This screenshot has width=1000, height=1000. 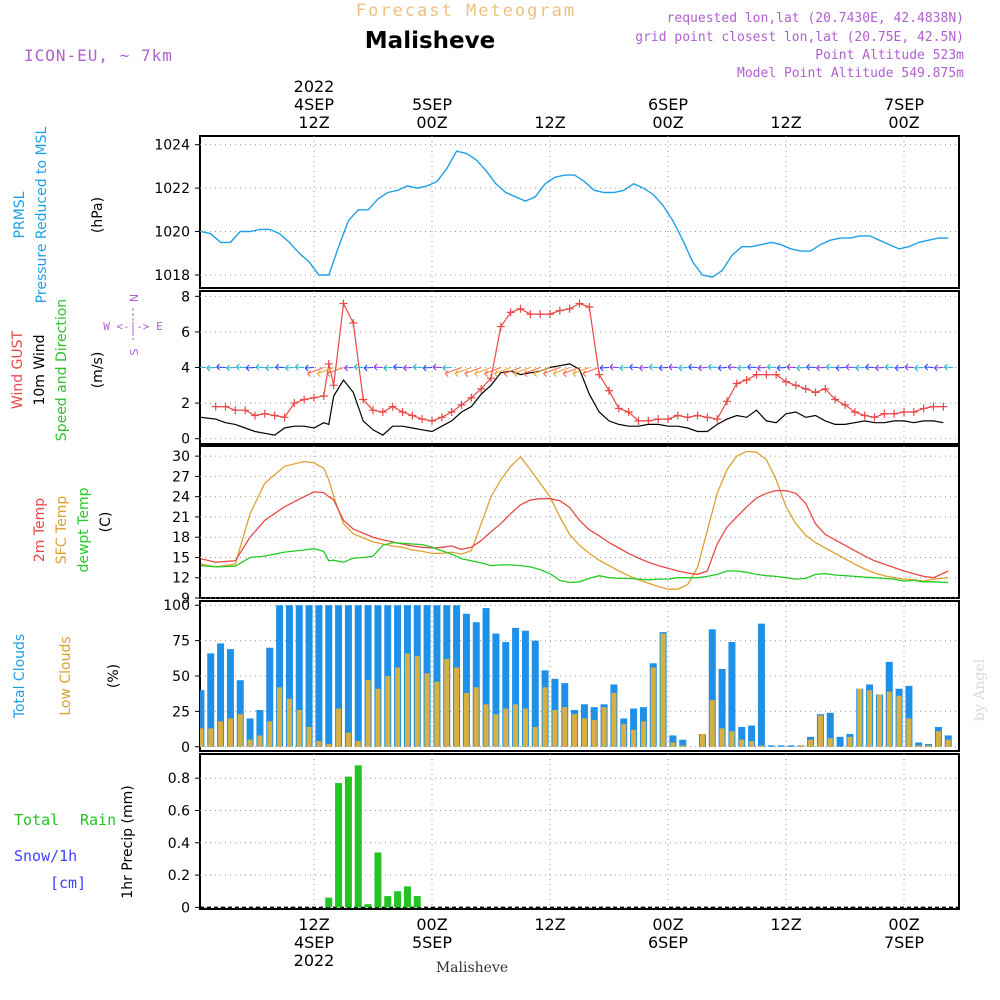 I want to click on y-tick-label: 0.4, so click(x=179, y=844).